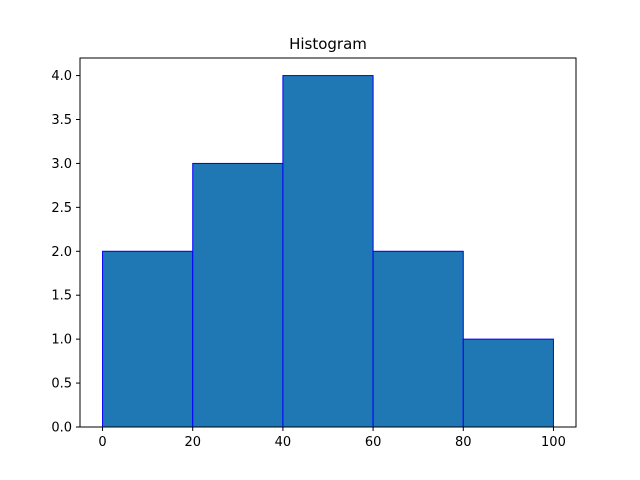 This screenshot has height=480, width=640. What do you see at coordinates (463, 442) in the screenshot?
I see `x-tick-label-4: 80` at bounding box center [463, 442].